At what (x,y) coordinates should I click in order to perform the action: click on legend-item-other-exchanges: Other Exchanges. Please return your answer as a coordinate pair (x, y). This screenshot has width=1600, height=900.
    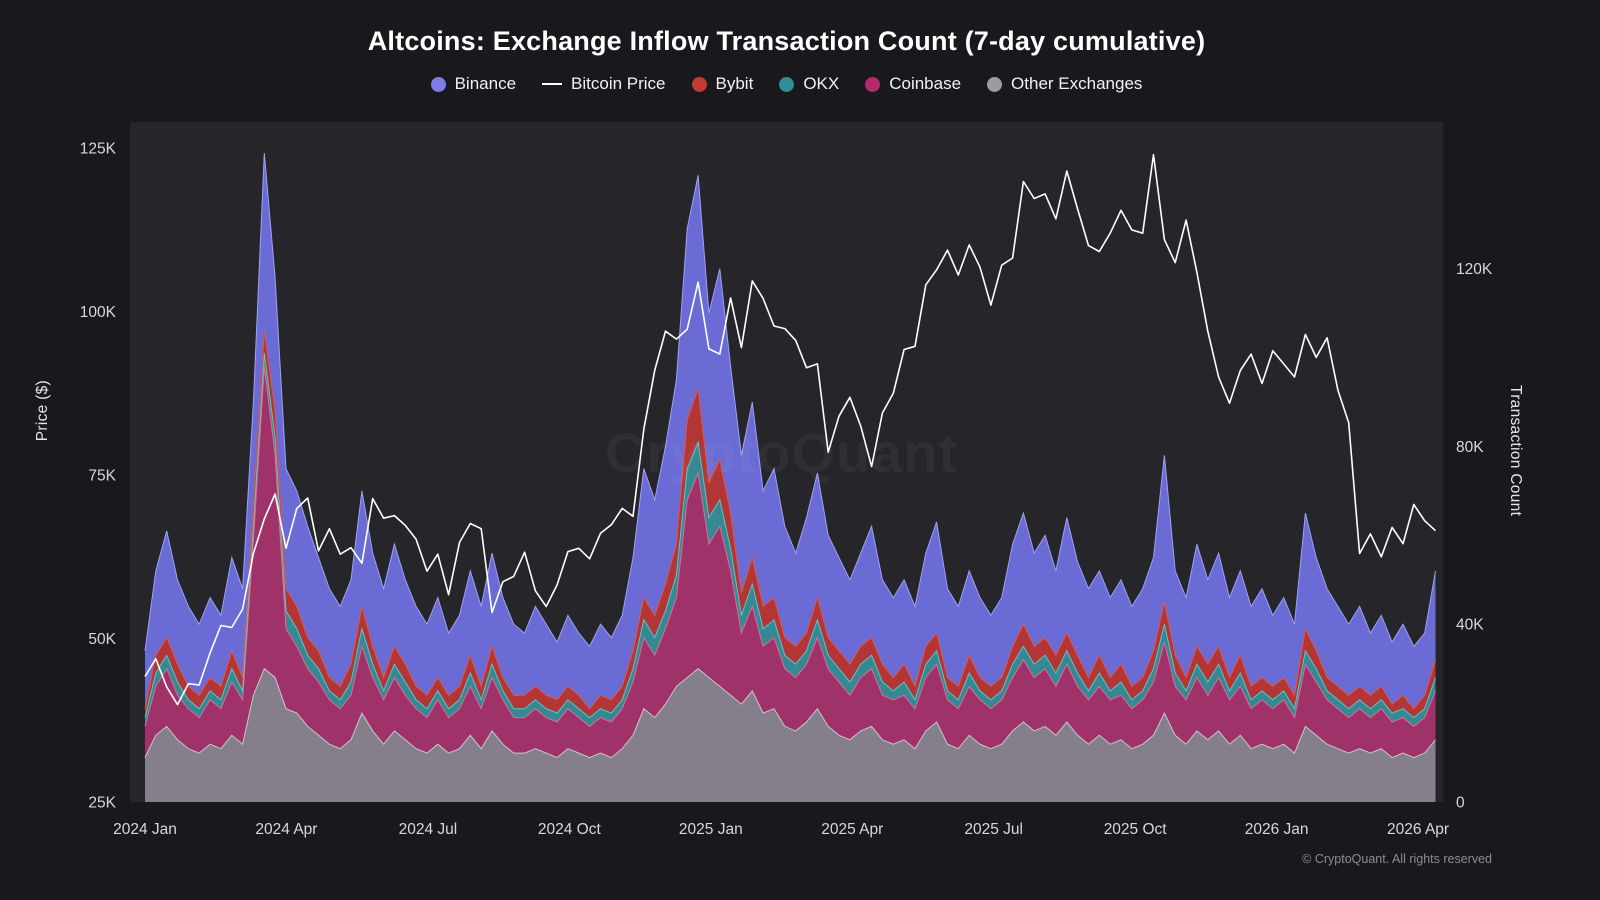
    Looking at the image, I should click on (1064, 84).